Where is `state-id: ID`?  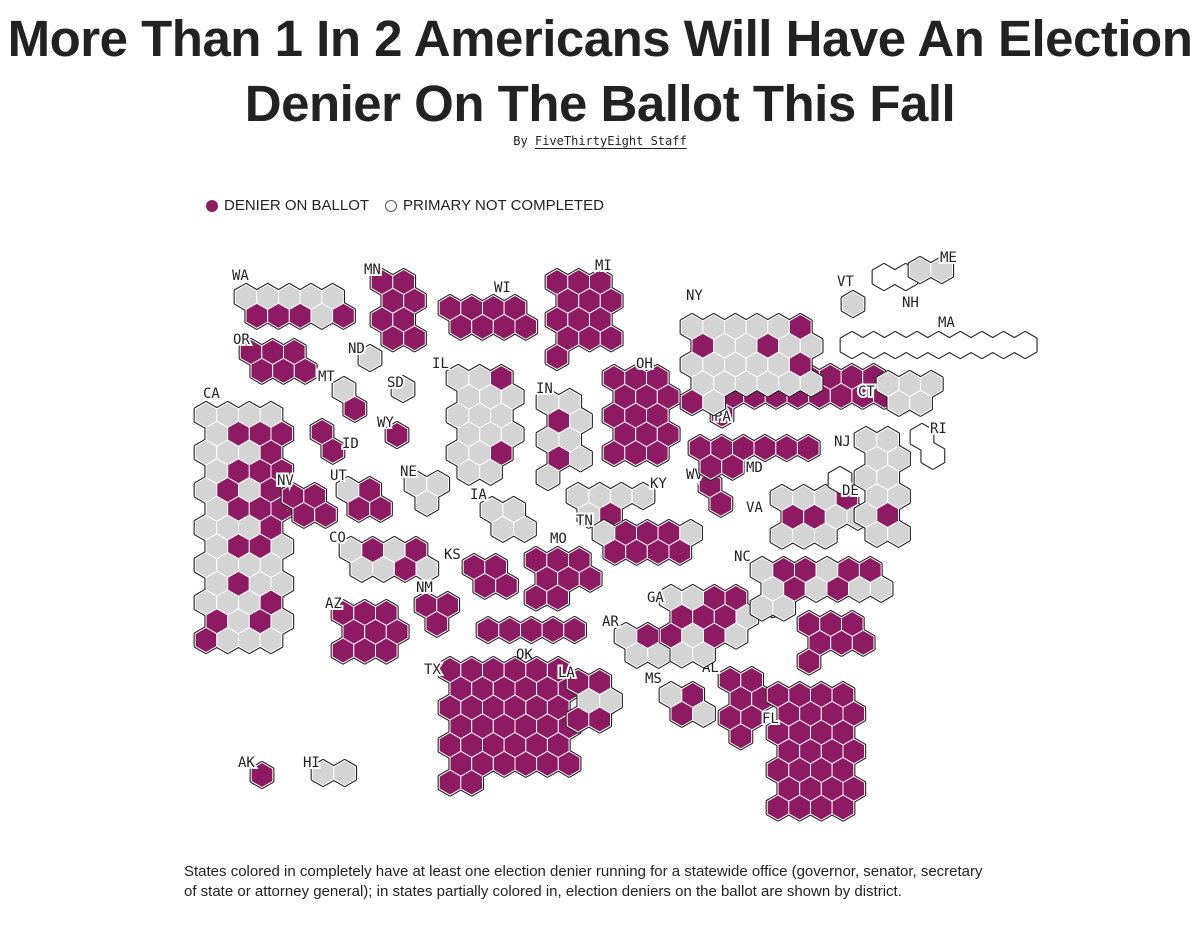
state-id: ID is located at coordinates (335, 441).